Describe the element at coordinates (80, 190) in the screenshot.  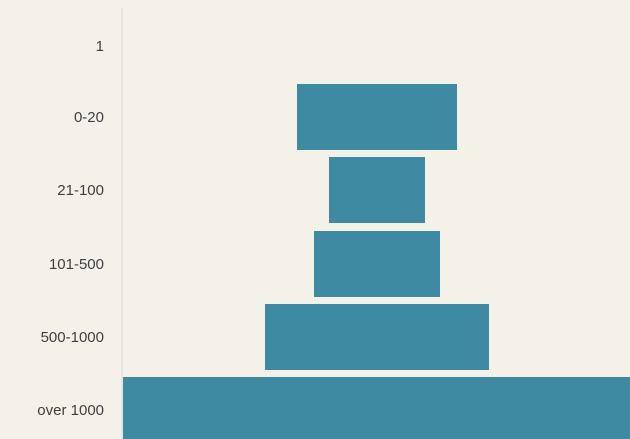
I see `category-label: 21-100` at that location.